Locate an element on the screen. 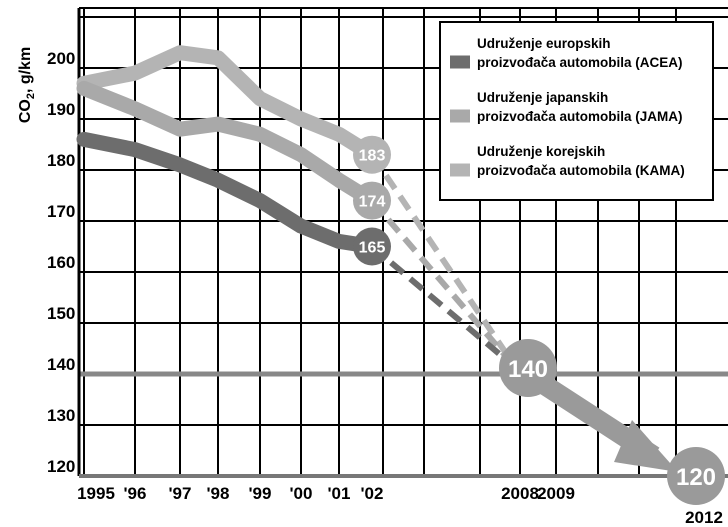 Image resolution: width=728 pixels, height=527 pixels. y-axis-label-sub: 2 is located at coordinates (31, 96).